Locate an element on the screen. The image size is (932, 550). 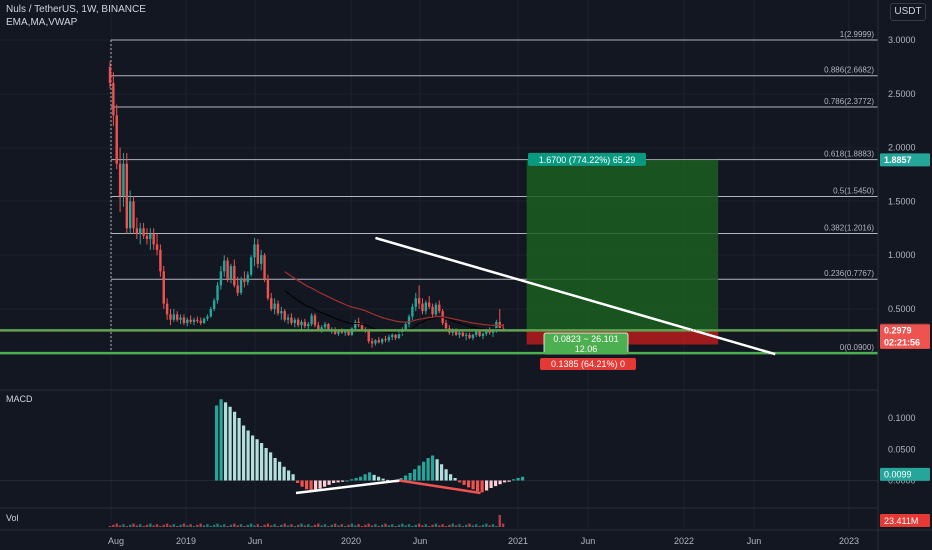
y-tick-label: 1.5000 is located at coordinates (902, 201).